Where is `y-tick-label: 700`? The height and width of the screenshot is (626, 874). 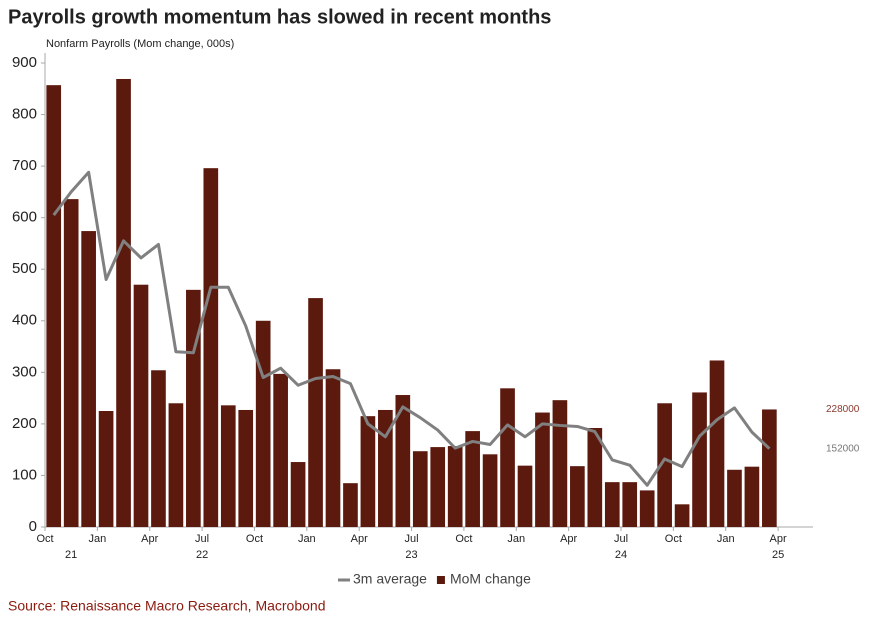 y-tick-label: 700 is located at coordinates (24, 165).